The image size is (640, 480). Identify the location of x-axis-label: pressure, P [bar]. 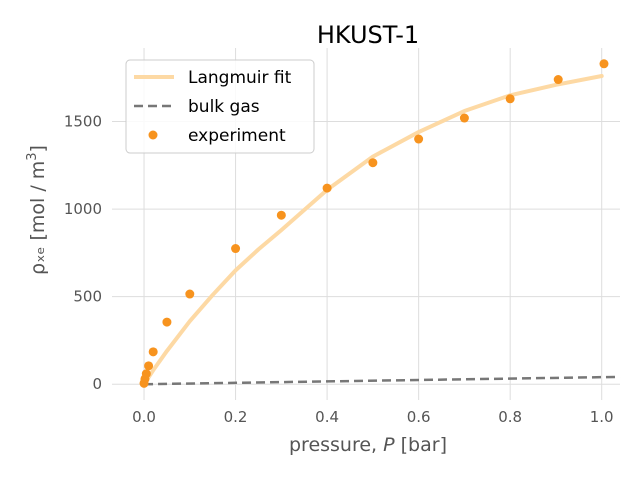
(368, 445).